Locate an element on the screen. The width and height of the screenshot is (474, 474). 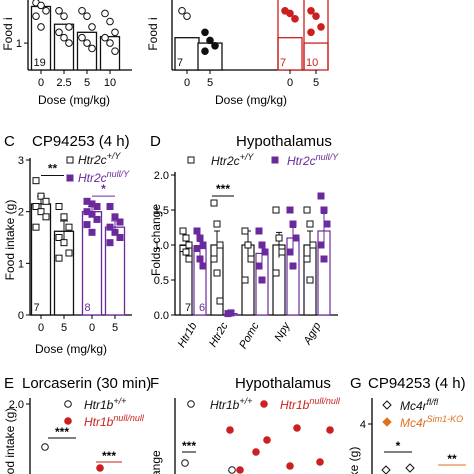
data-point-e is located at coordinates (100, 468).